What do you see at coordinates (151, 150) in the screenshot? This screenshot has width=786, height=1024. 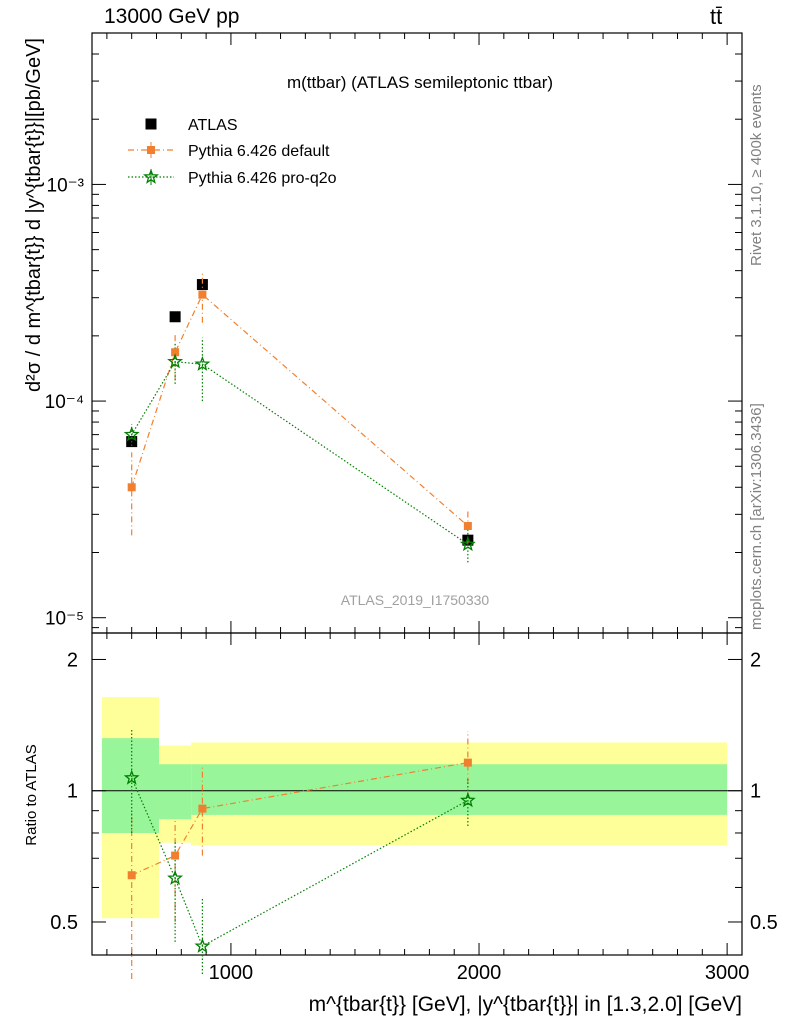 I see `legend-marker-default` at bounding box center [151, 150].